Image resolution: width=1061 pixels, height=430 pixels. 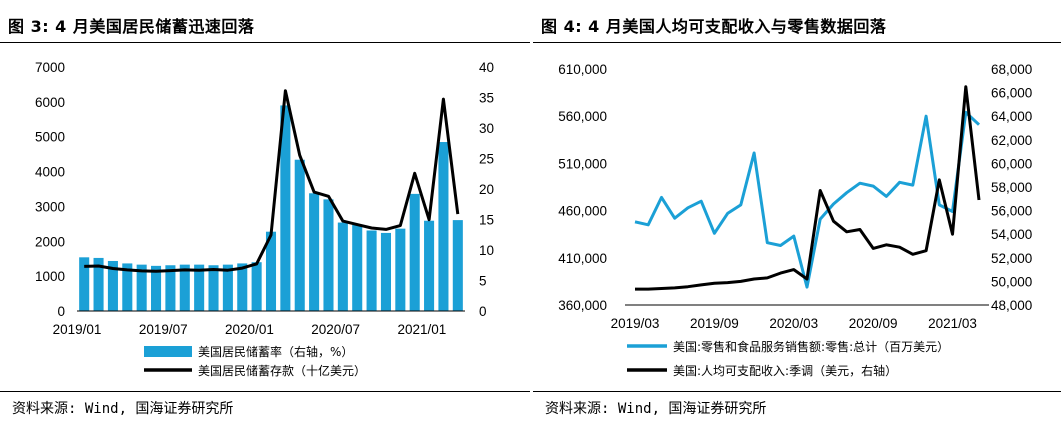 What do you see at coordinates (873, 323) in the screenshot?
I see `x-tick-label: 2020/09` at bounding box center [873, 323].